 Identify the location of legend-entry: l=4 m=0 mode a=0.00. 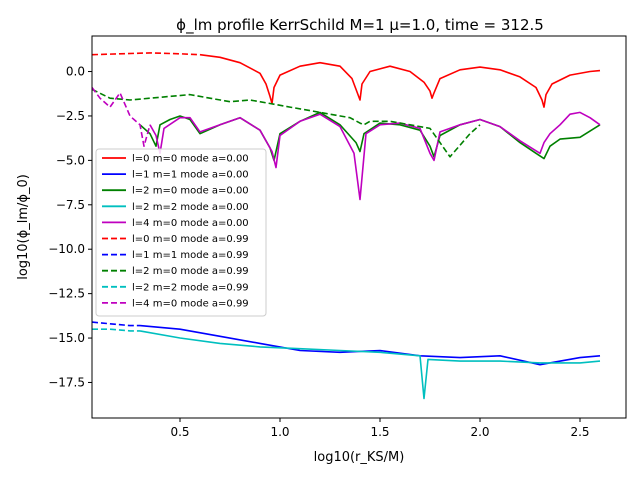
(190, 223).